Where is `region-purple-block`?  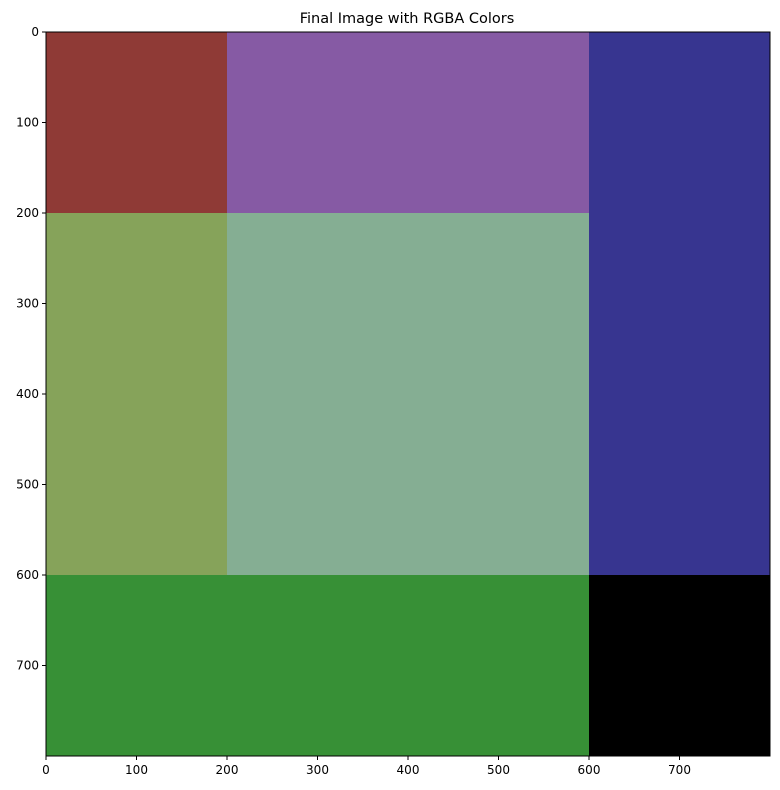 region-purple-block is located at coordinates (408, 122).